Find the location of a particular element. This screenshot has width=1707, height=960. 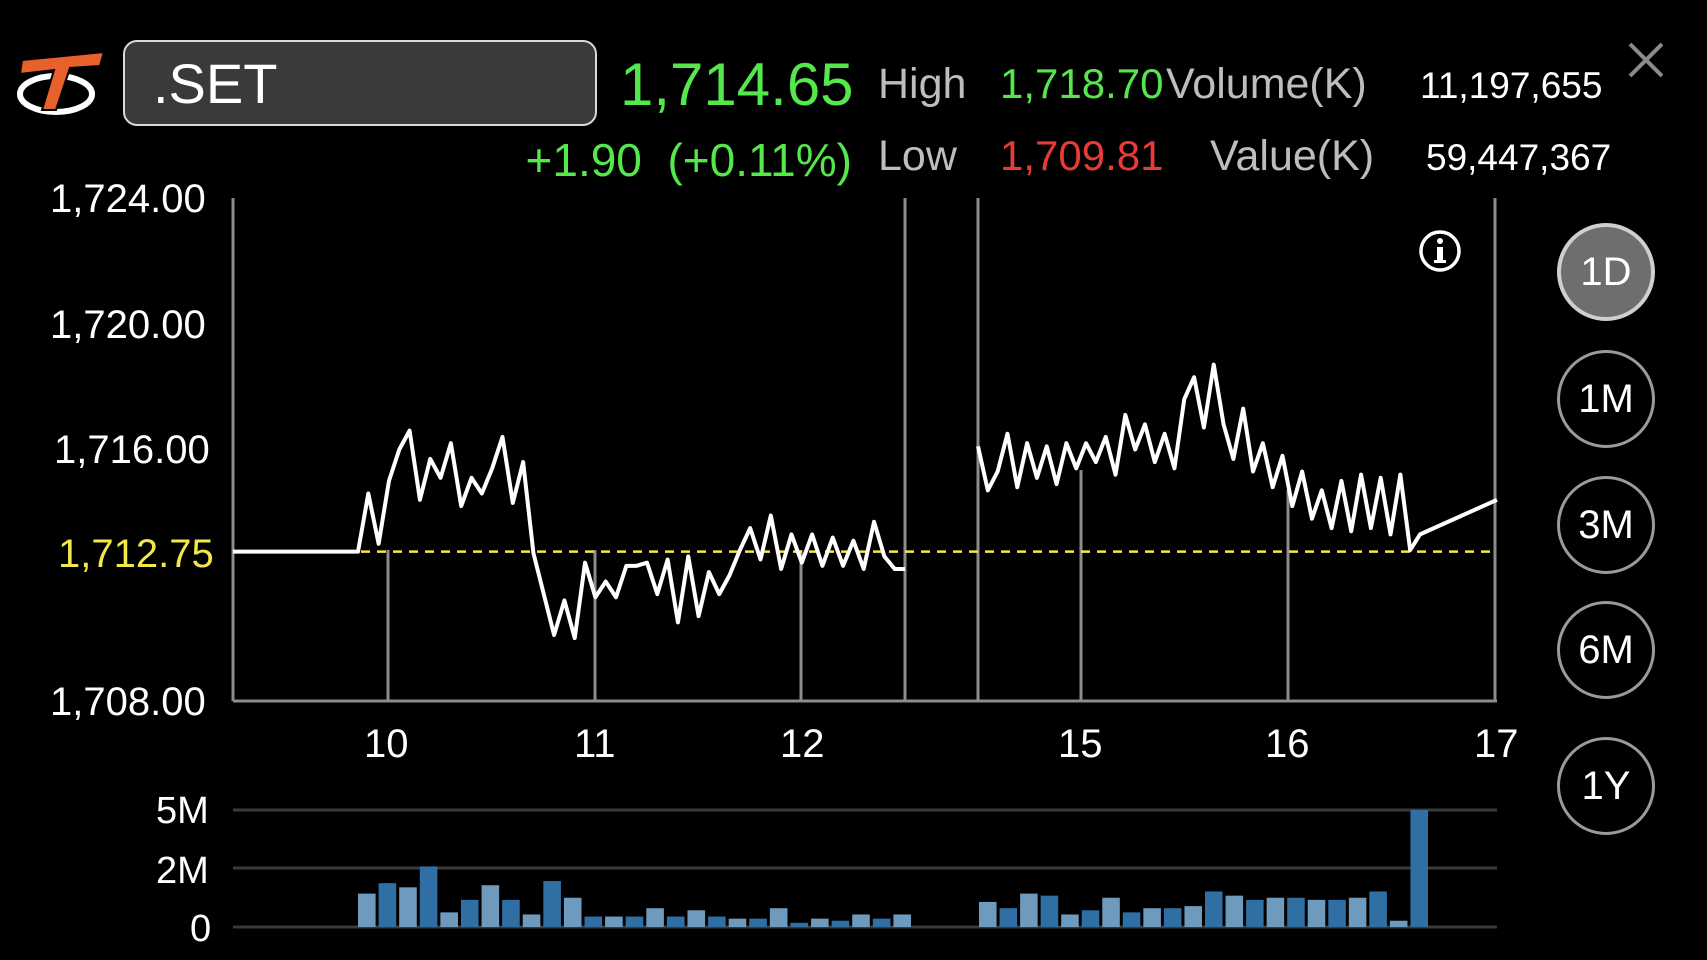

period-button-1y: 1Y is located at coordinates (1606, 786).